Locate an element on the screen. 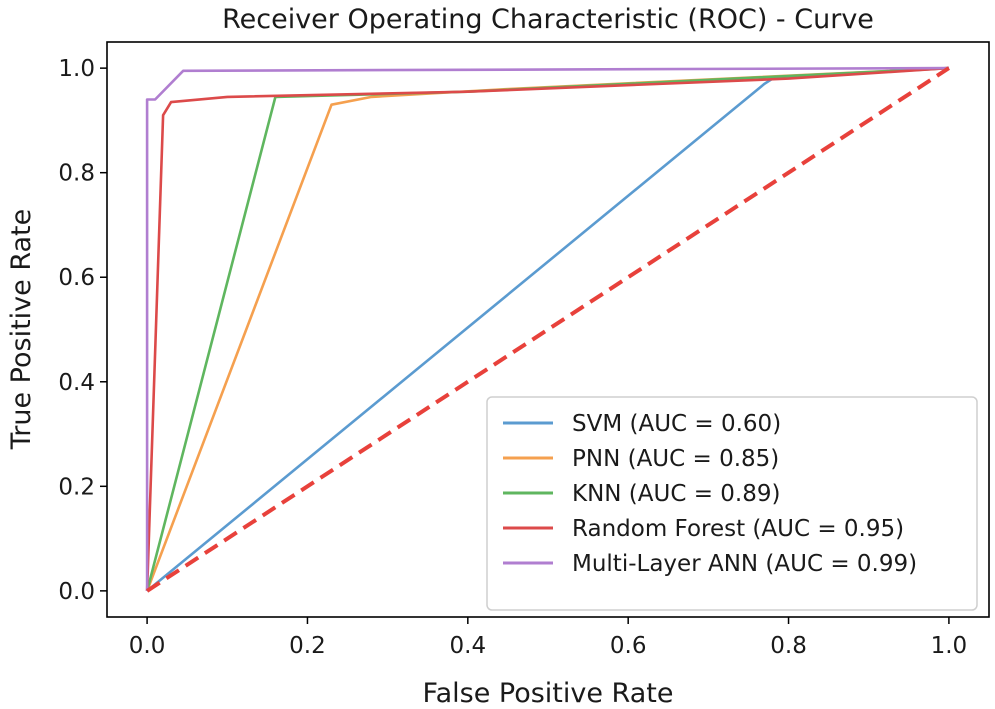 The image size is (995, 709). y-tick-label: 0.8 is located at coordinates (76, 174).